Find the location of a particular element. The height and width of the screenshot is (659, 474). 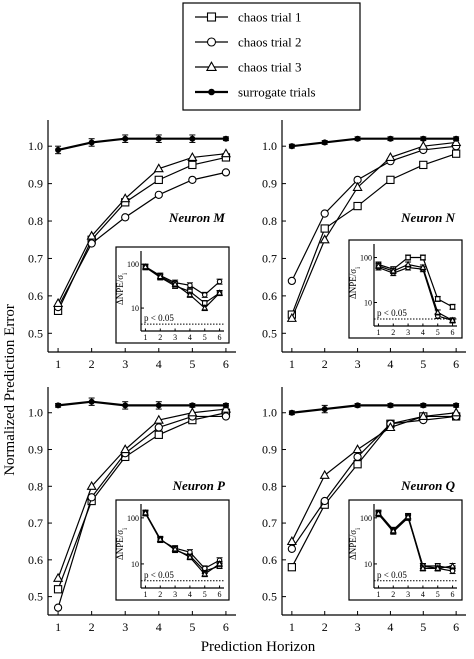

y-axis-label: Normalized Prediction Error is located at coordinates (10, 390).